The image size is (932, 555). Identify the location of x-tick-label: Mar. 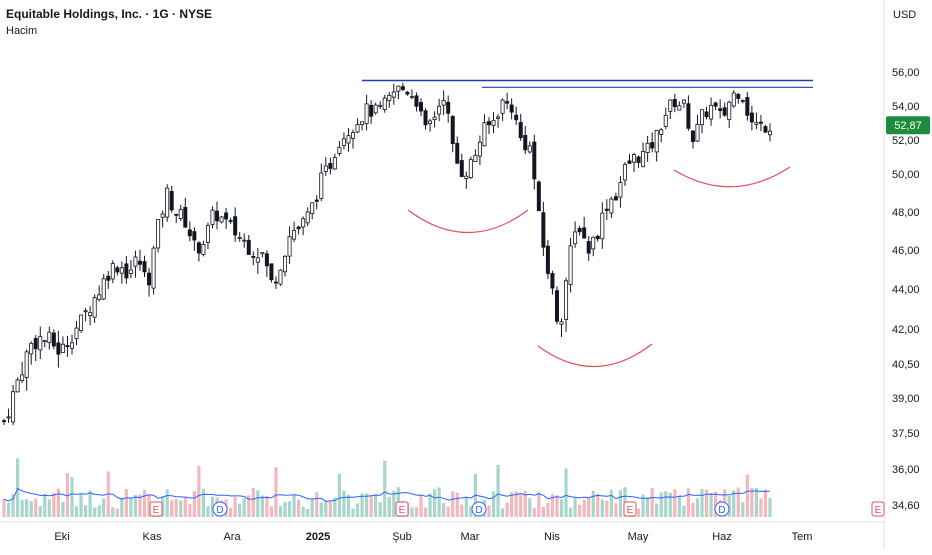
(470, 537).